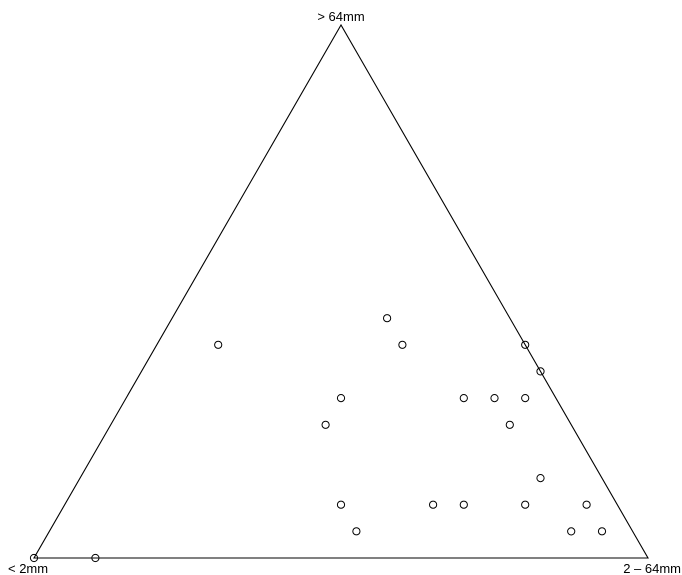 The height and width of the screenshot is (575, 682). Describe the element at coordinates (652, 568) in the screenshot. I see `vertex-label-bottom-right: 2 – 64mm` at that location.